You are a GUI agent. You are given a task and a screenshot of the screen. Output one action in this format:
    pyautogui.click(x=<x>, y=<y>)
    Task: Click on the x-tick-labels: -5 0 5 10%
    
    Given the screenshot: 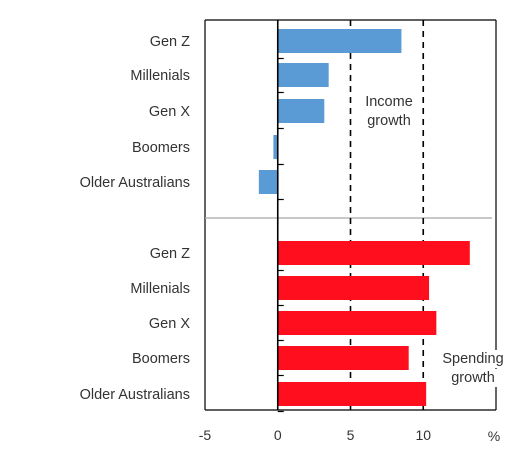 What is the action you would take?
    pyautogui.click(x=349, y=435)
    